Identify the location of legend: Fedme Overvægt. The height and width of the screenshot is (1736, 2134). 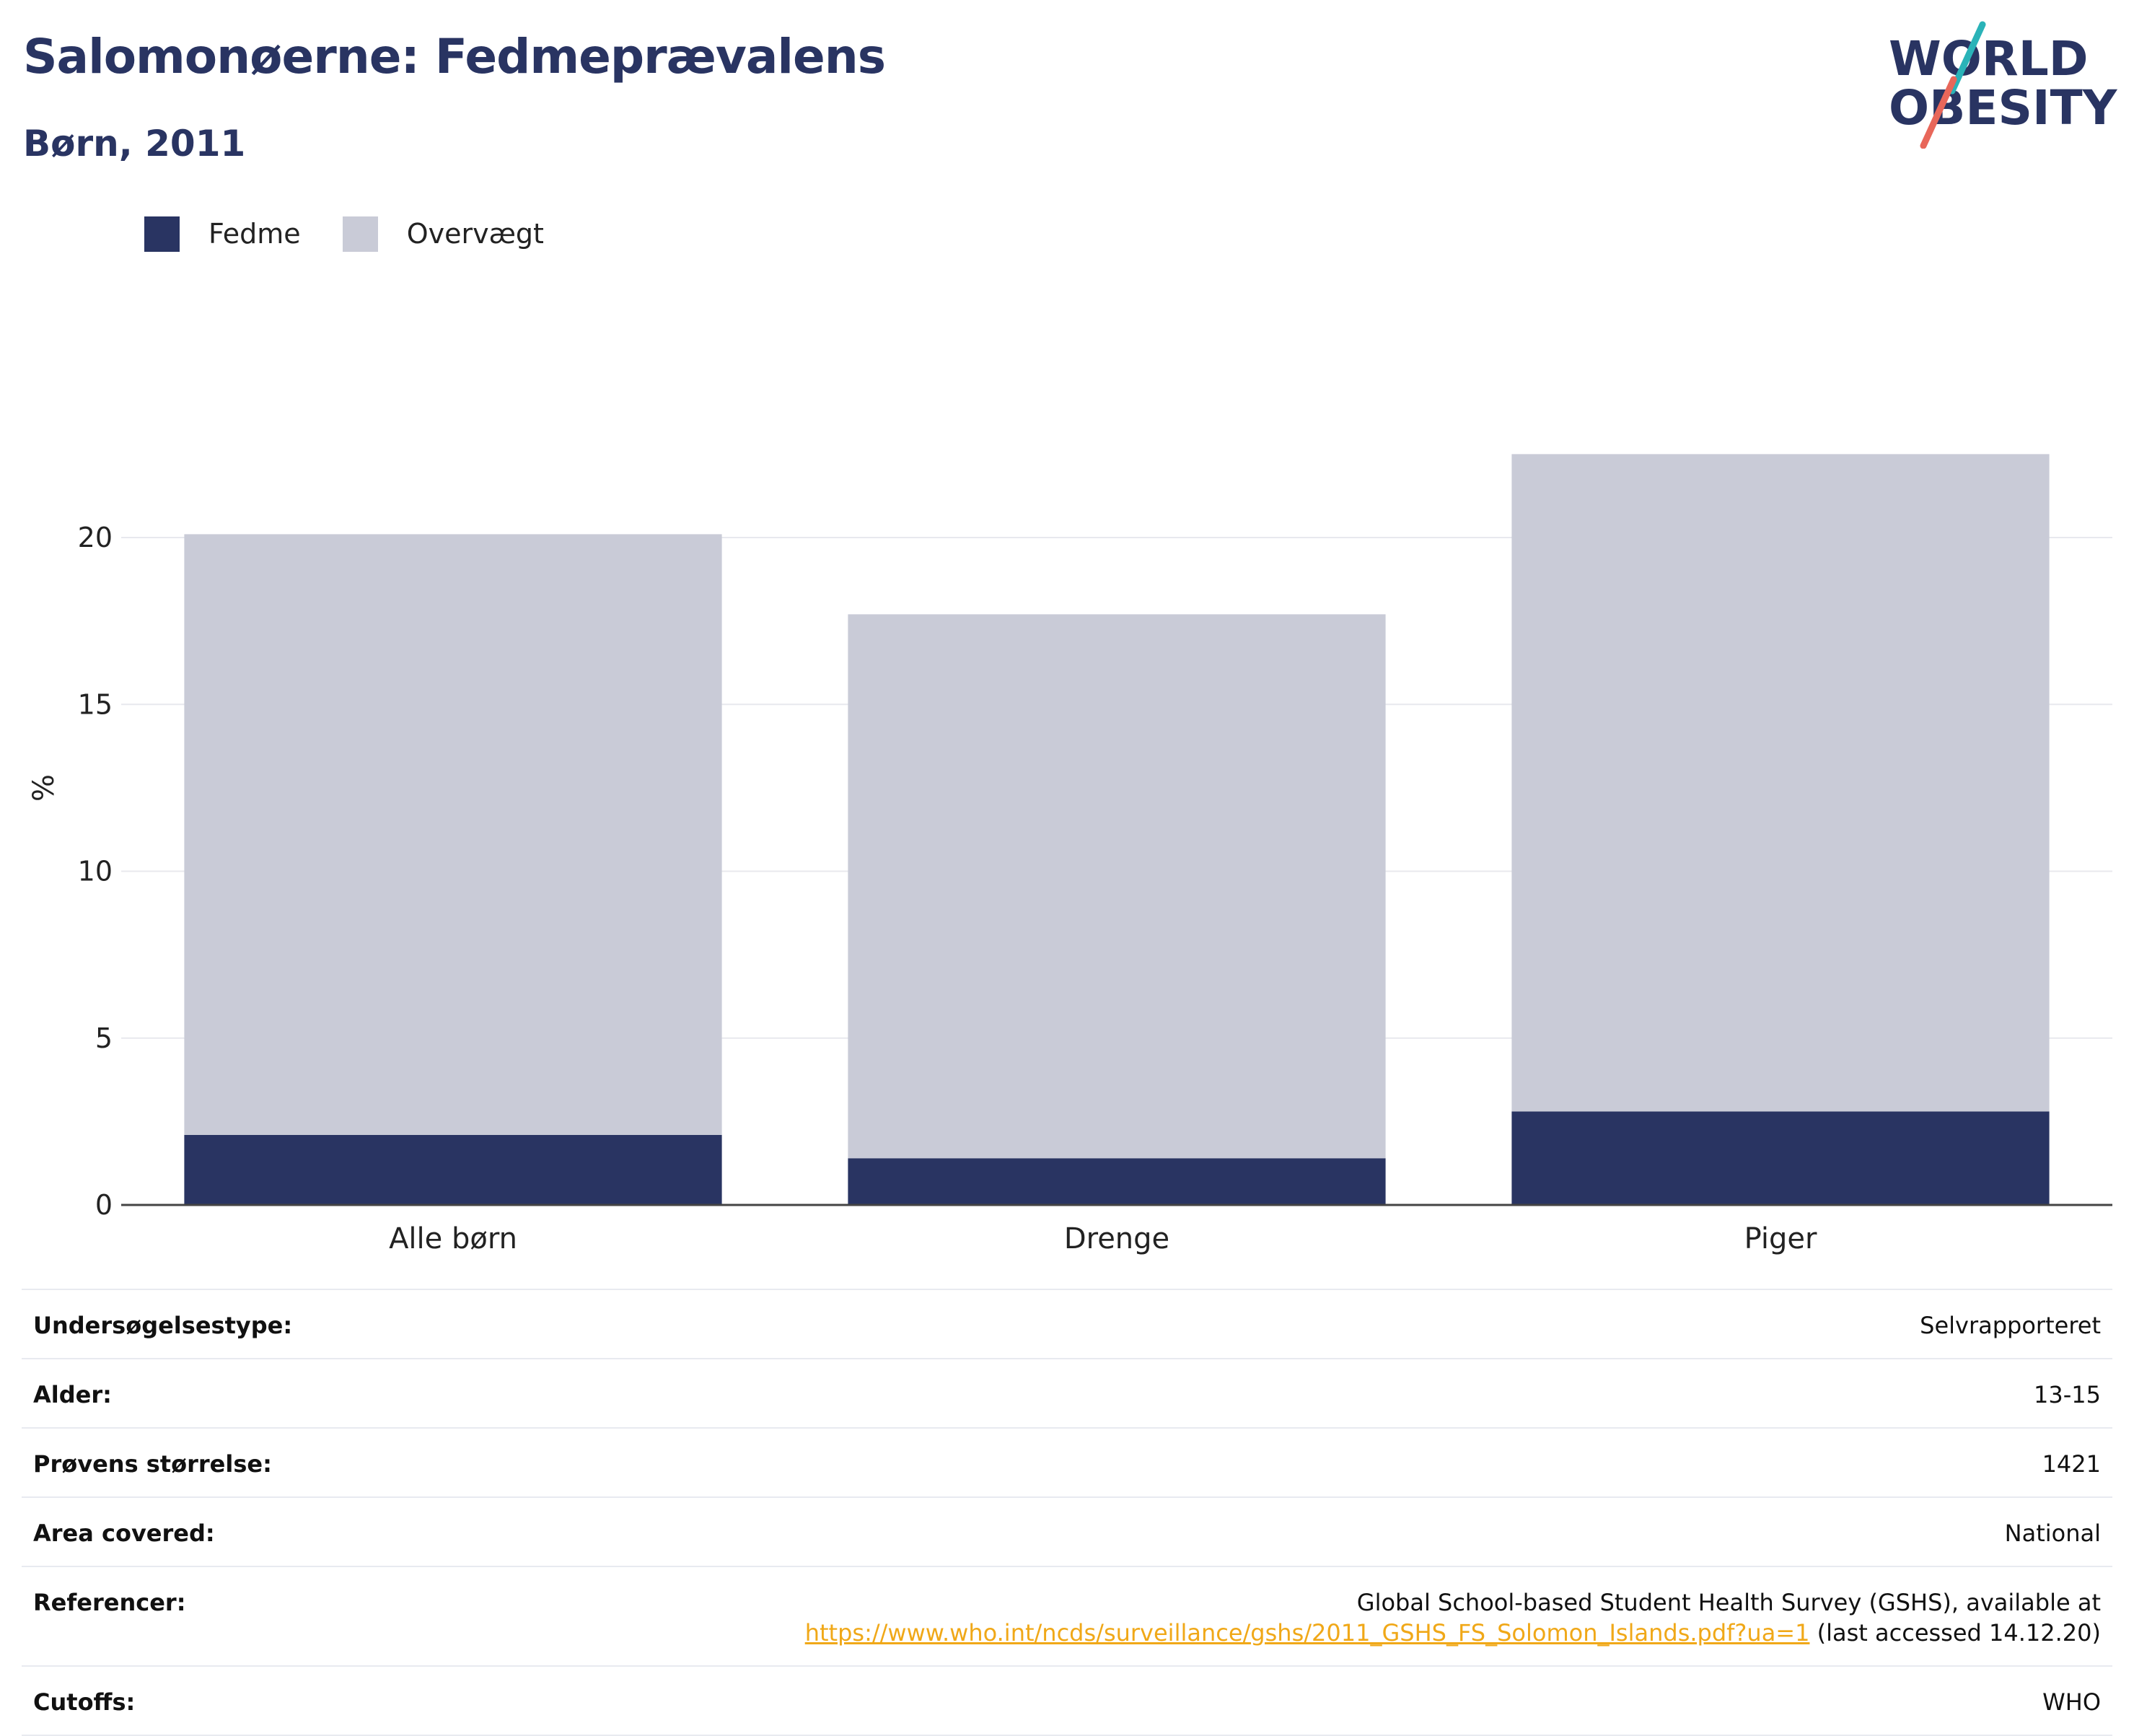
(365, 233).